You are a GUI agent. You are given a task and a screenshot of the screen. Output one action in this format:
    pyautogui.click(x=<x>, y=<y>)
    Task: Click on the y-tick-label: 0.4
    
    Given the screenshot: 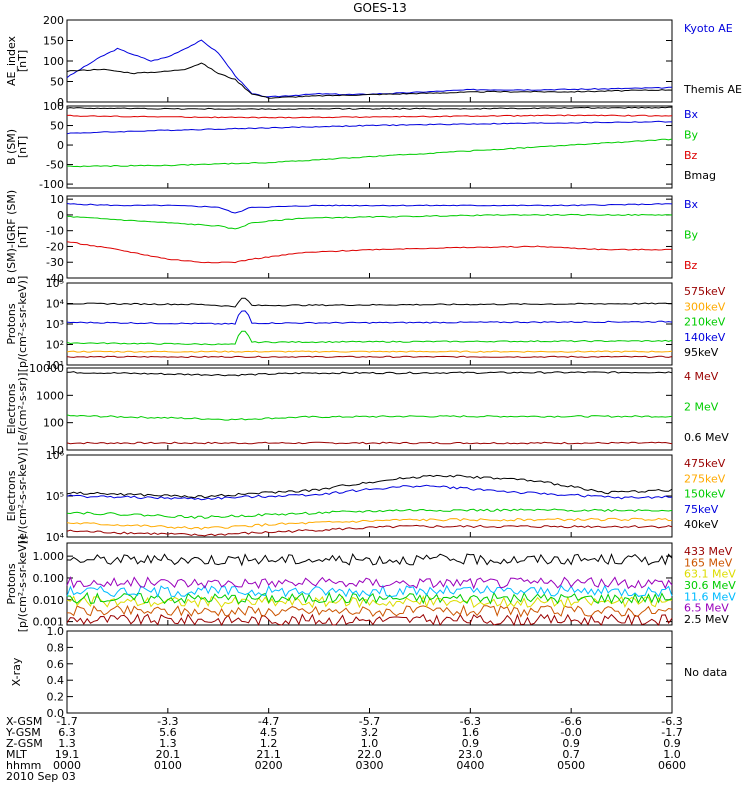 What is the action you would take?
    pyautogui.click(x=56, y=680)
    